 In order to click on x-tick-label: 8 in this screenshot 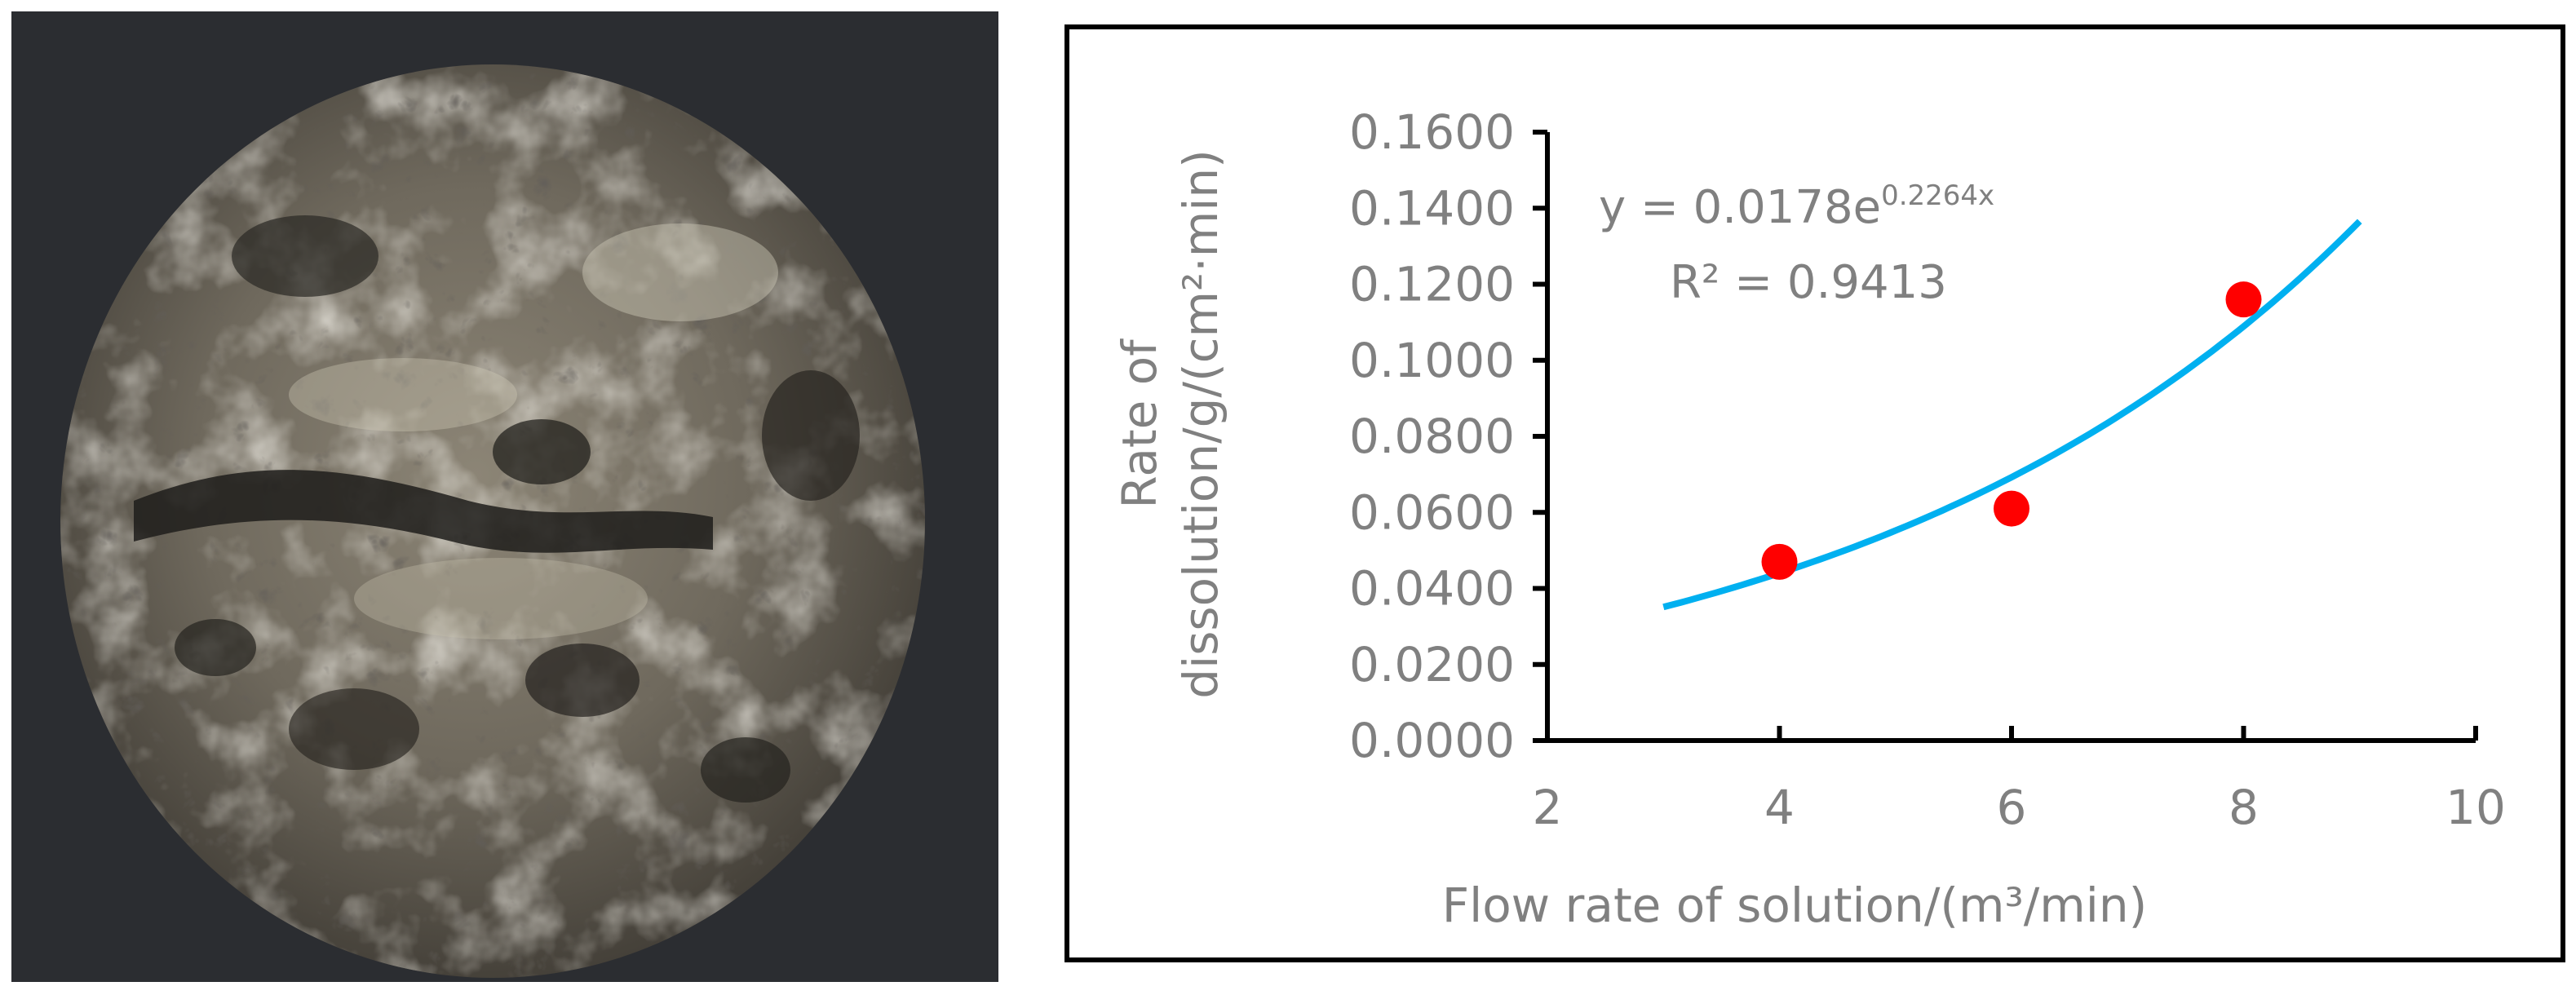, I will do `click(2244, 807)`.